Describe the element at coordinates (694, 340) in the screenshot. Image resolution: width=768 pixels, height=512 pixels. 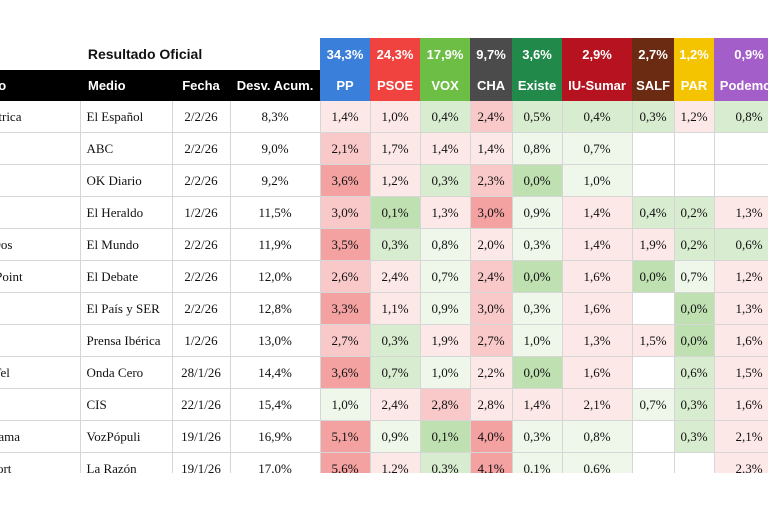
I see `deviation-par-cell: 0,0%` at that location.